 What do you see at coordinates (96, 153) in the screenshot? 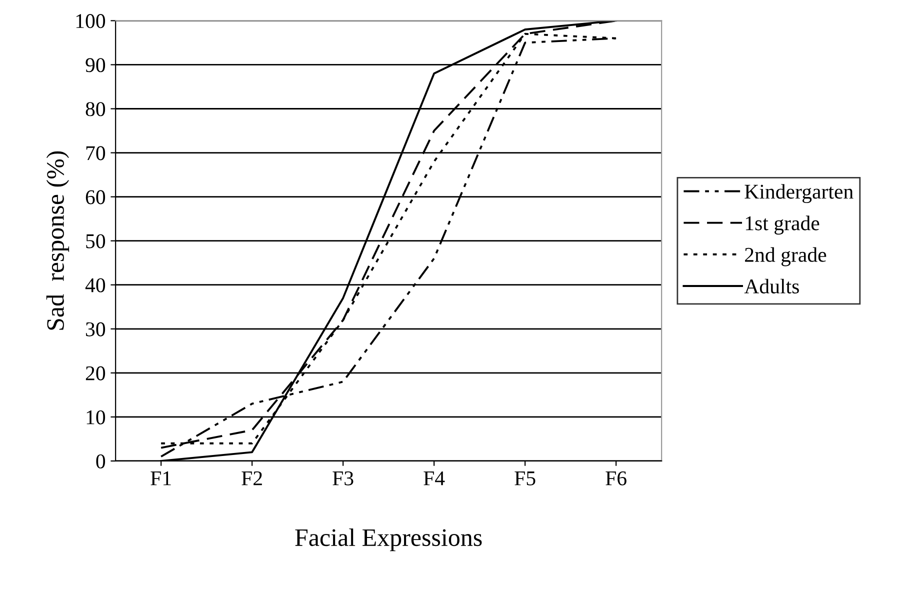
I see `y-tick-label: 70` at bounding box center [96, 153].